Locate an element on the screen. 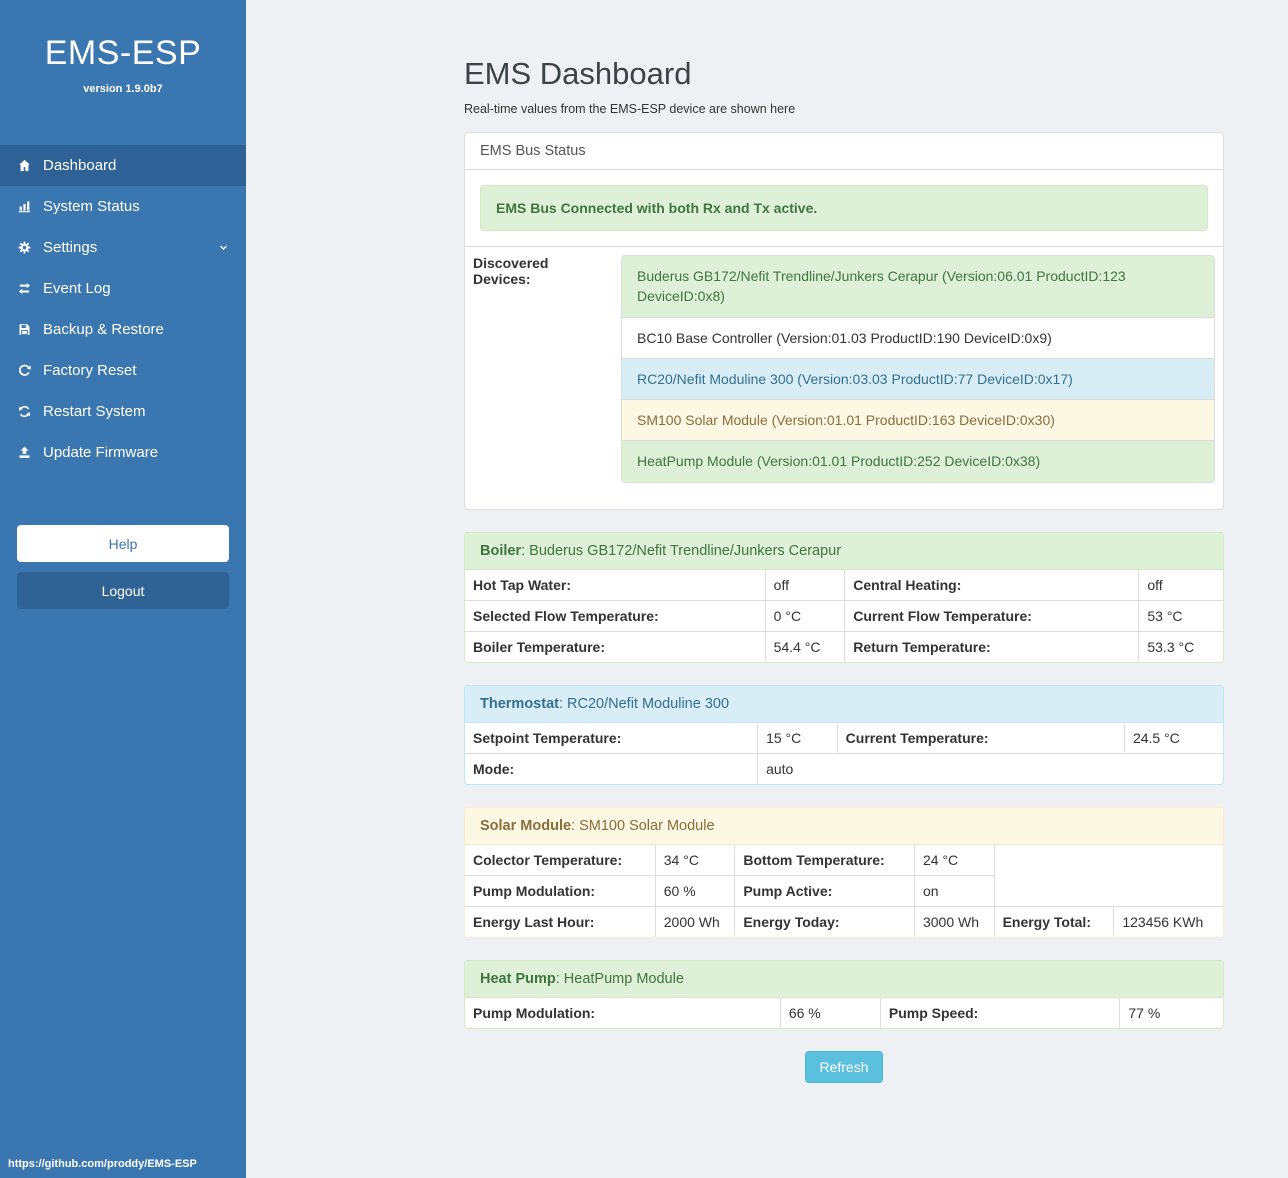 This screenshot has height=1178, width=1288. sidebar-item-settings: Settings is located at coordinates (123, 247).